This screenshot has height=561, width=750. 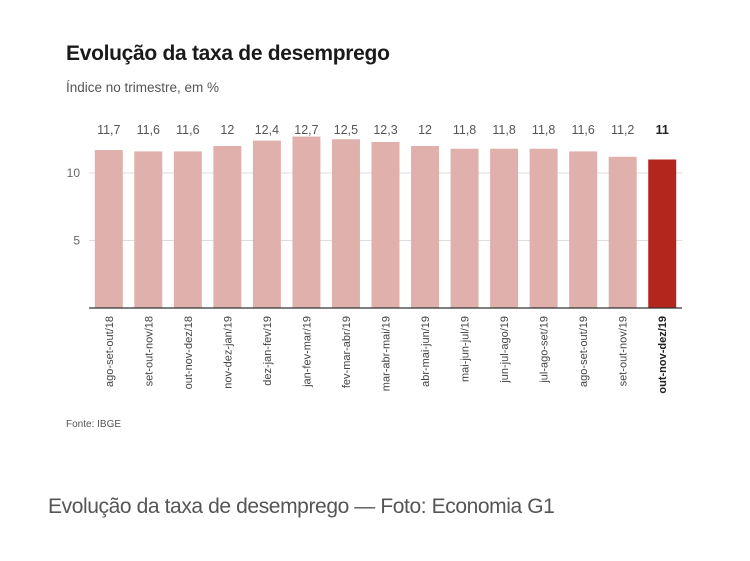 I want to click on data-label: 11,2, so click(x=622, y=130).